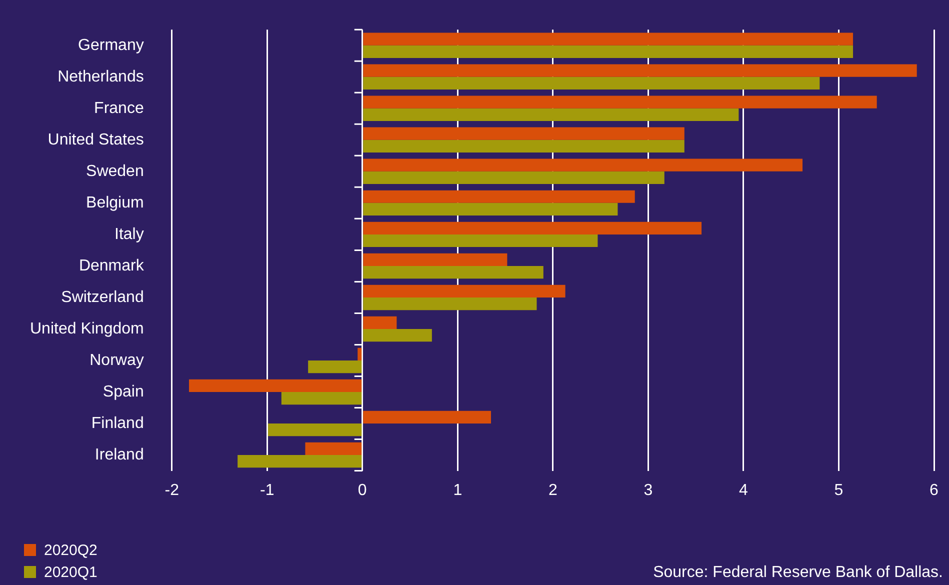 The width and height of the screenshot is (949, 585). I want to click on source-note: Source: Federal Reserve Bank of Dallas., so click(798, 573).